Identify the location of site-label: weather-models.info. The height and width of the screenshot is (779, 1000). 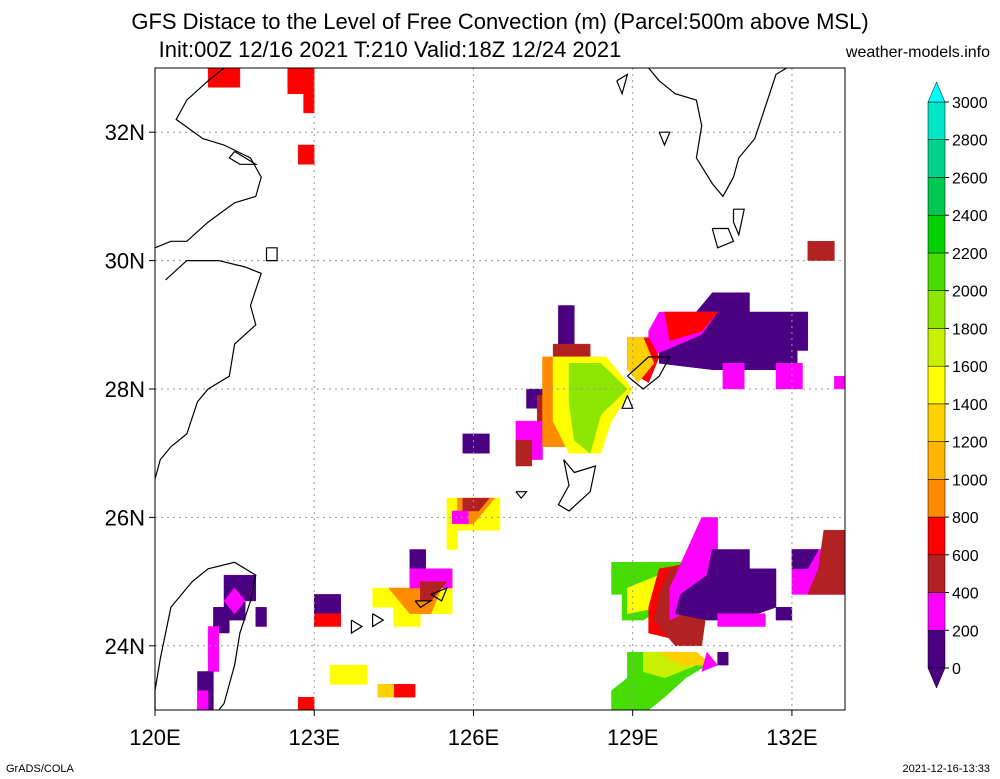
(917, 52).